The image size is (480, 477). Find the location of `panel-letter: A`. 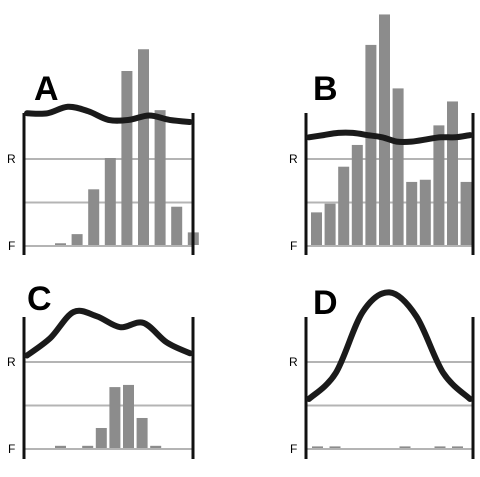

panel-letter: A is located at coordinates (46, 89).